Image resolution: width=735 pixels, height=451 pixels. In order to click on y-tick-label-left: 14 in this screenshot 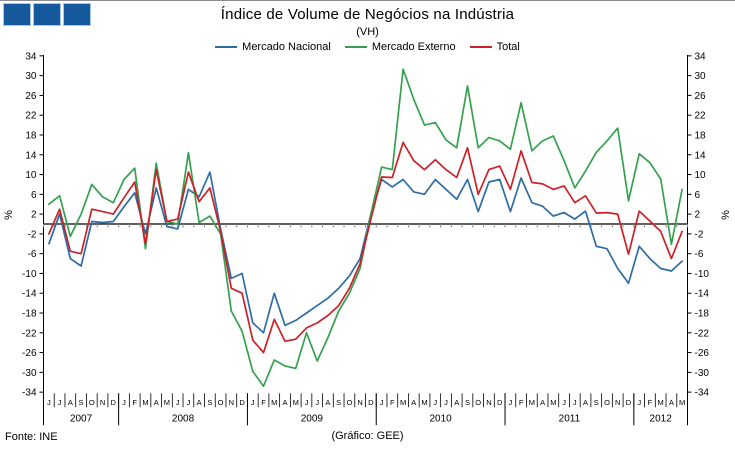, I will do `click(31, 155)`.